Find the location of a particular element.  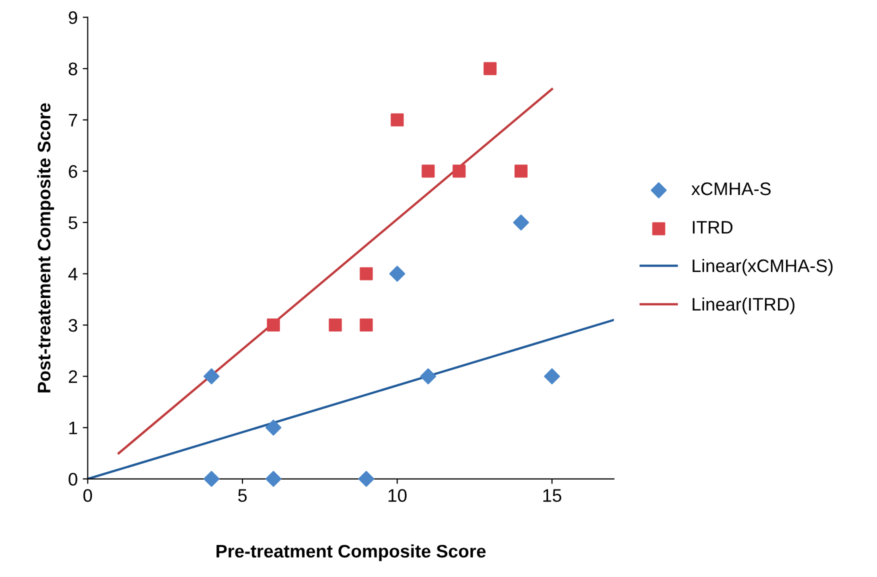

legend-label: Linear(ITRD) is located at coordinates (743, 305).